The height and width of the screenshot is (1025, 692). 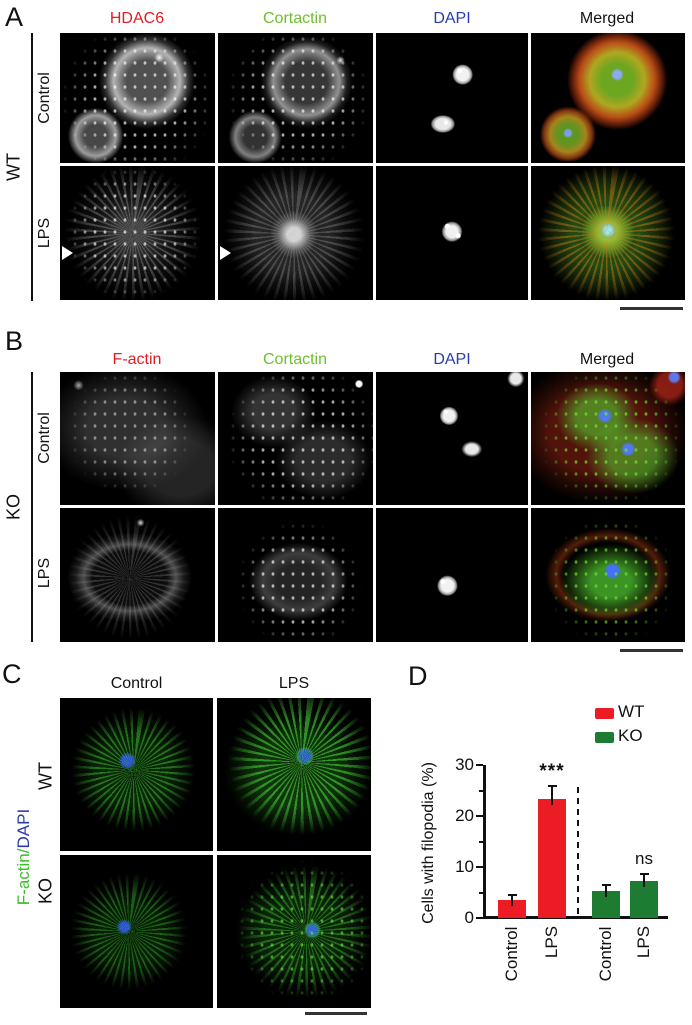 What do you see at coordinates (608, 233) in the screenshot?
I see `micrograph-a-lps-merged` at bounding box center [608, 233].